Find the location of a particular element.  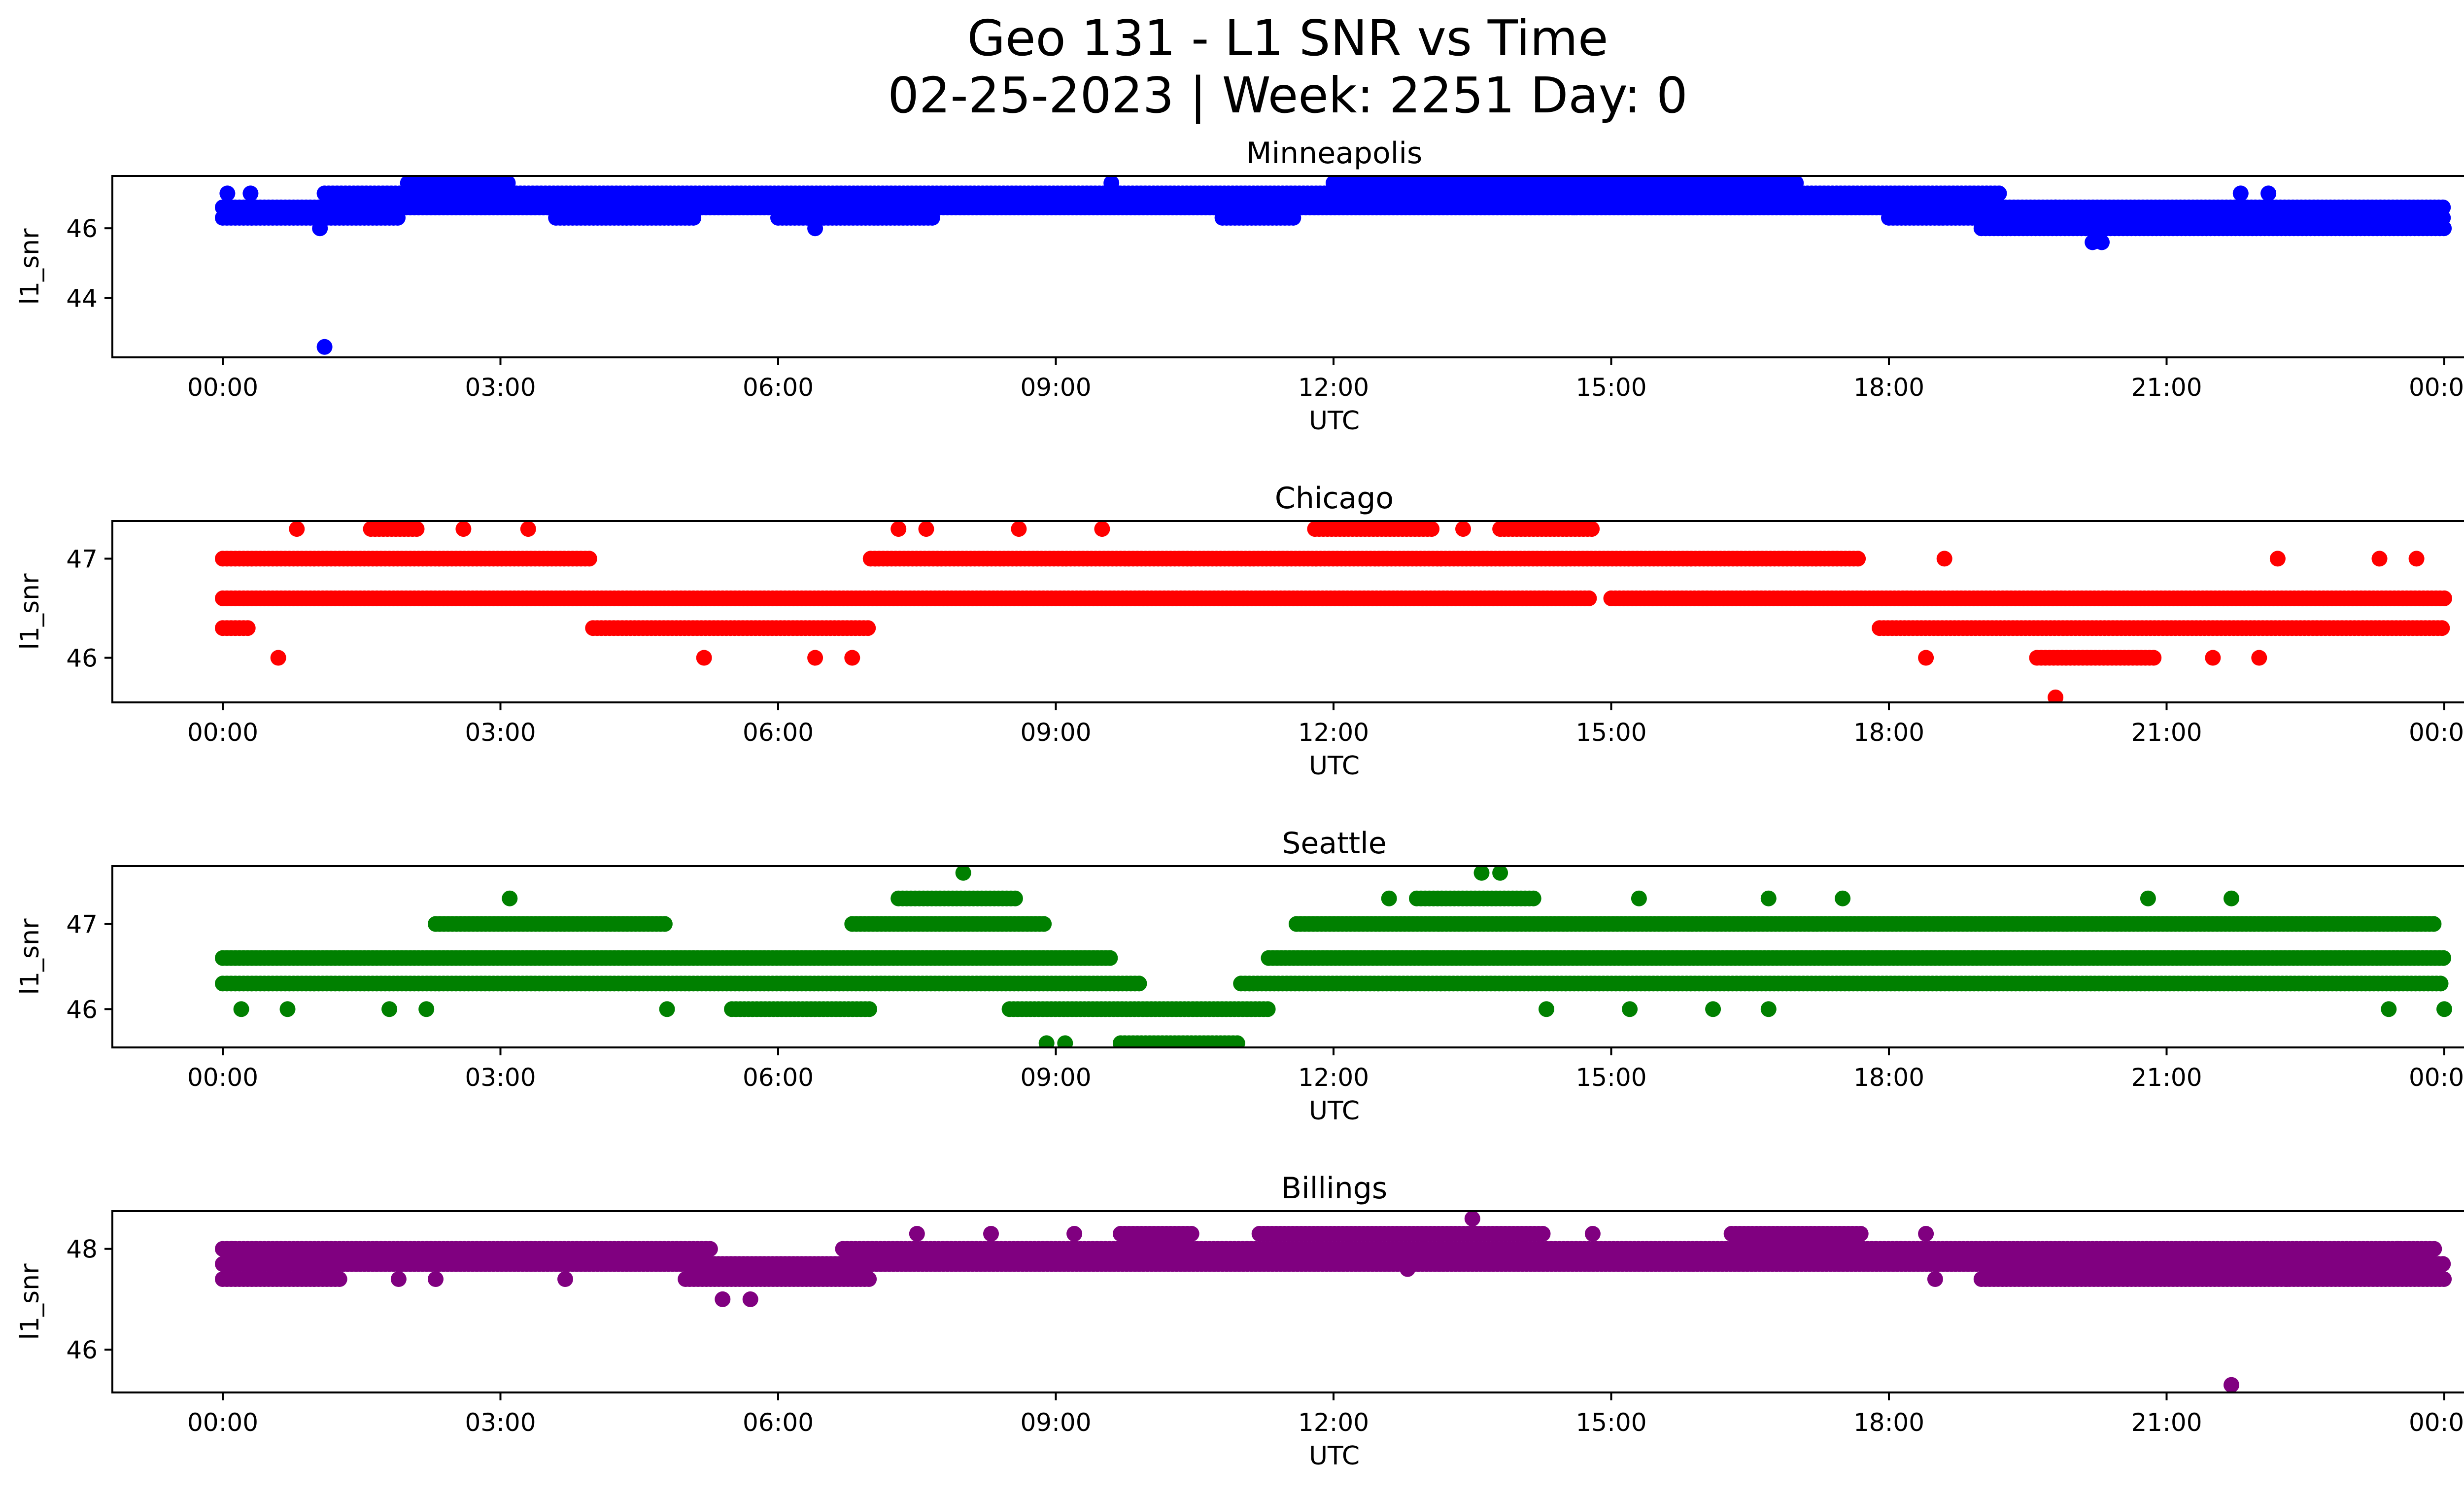

figure-title-line-2: 02-25-2023 | Week: 2251 Day: 0 is located at coordinates (1287, 95).